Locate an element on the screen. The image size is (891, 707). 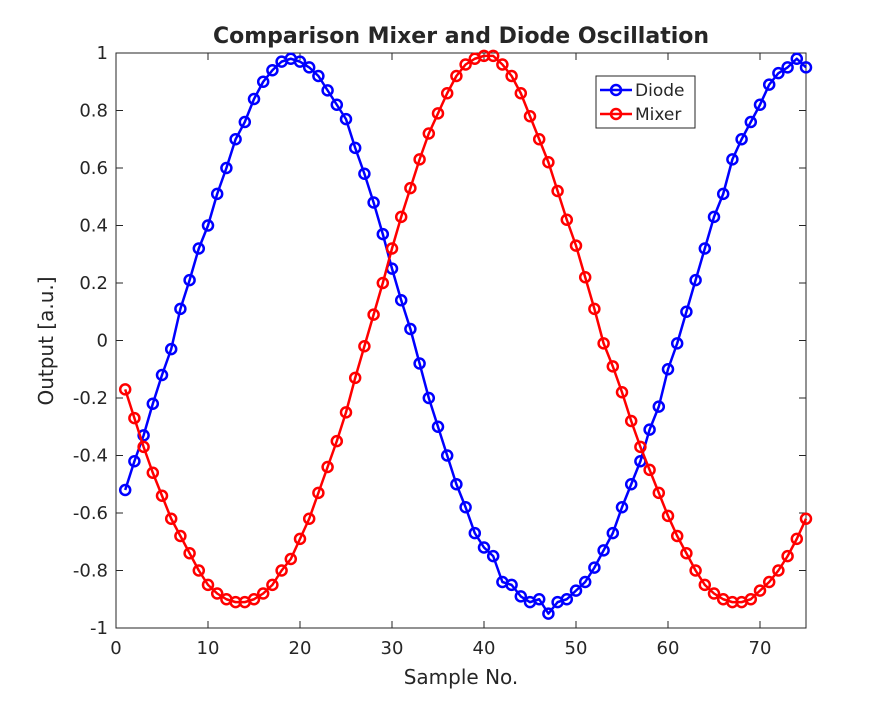
chart-title: Comparison Mixer and Diode Oscillation is located at coordinates (461, 36).